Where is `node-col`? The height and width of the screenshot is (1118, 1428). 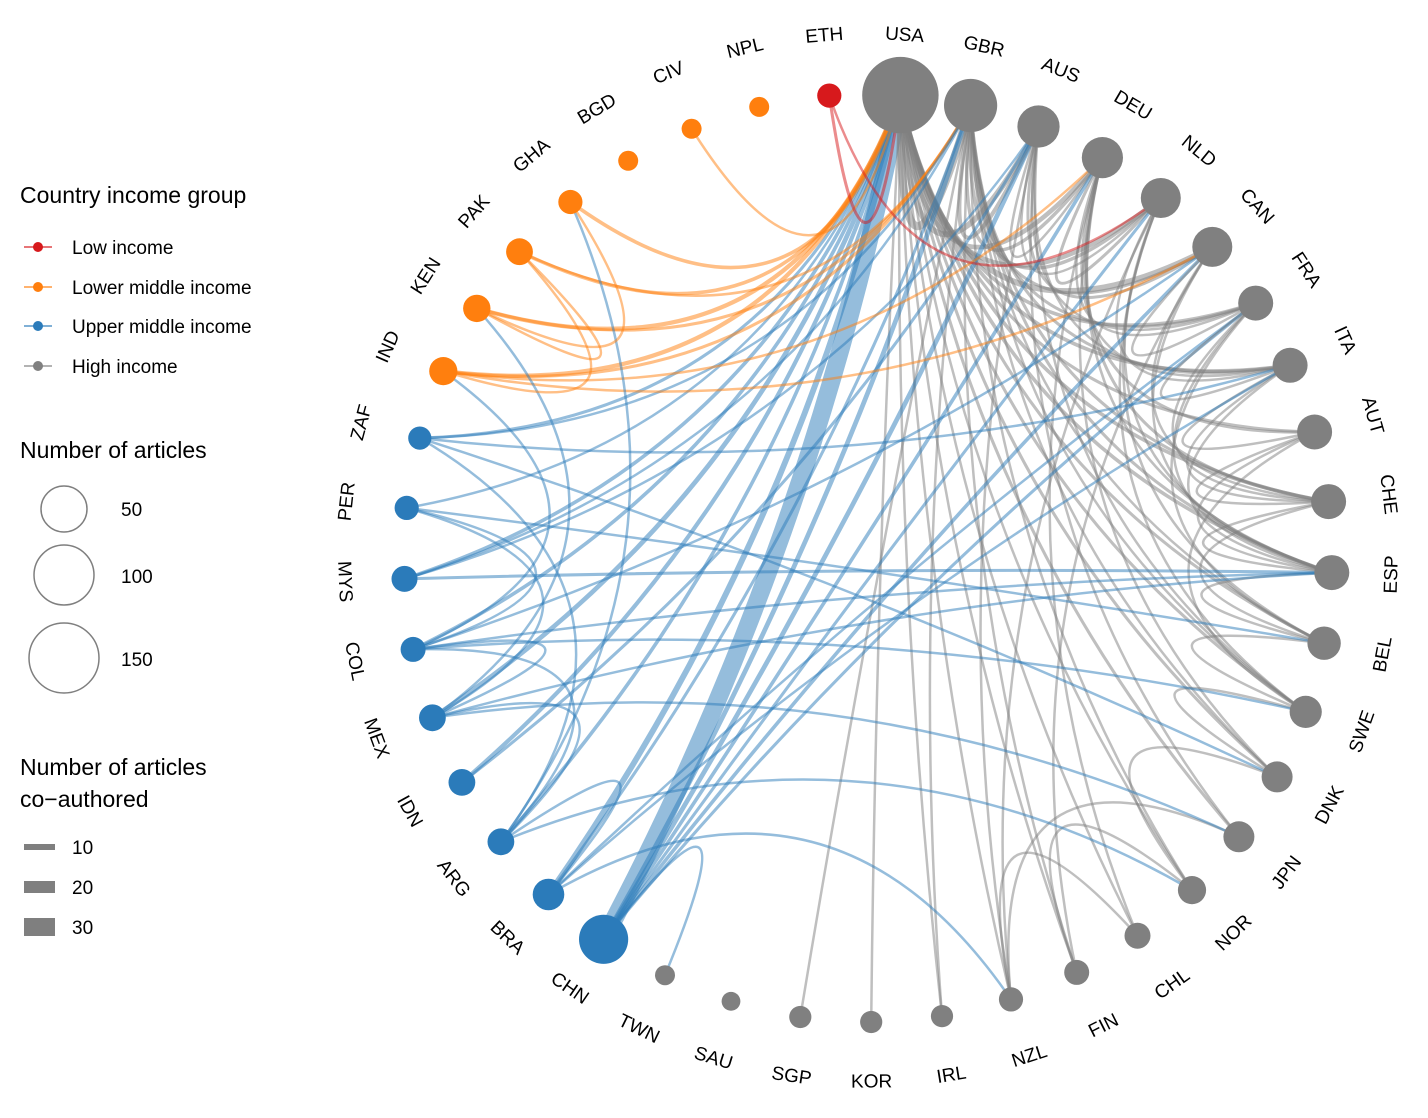 node-col is located at coordinates (413, 649).